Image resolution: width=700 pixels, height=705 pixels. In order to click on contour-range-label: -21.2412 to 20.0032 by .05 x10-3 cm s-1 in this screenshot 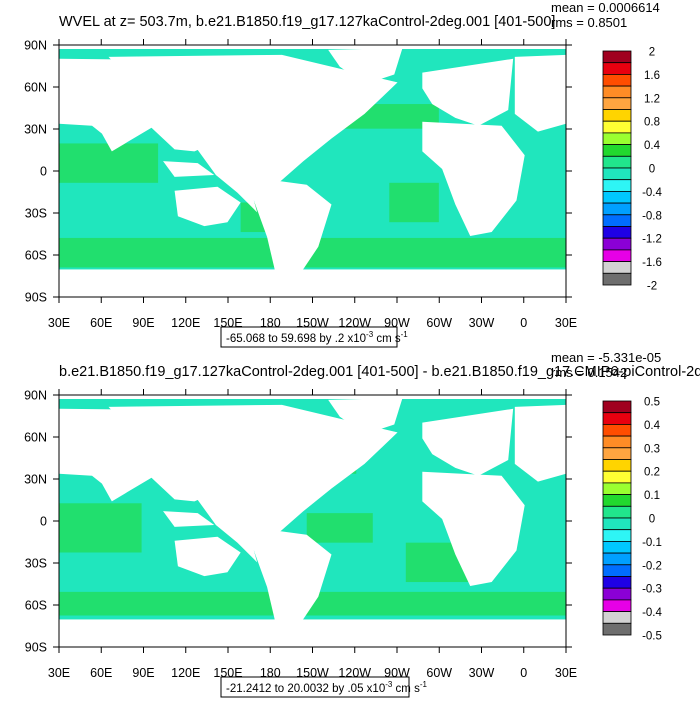, I will do `click(323, 687)`.